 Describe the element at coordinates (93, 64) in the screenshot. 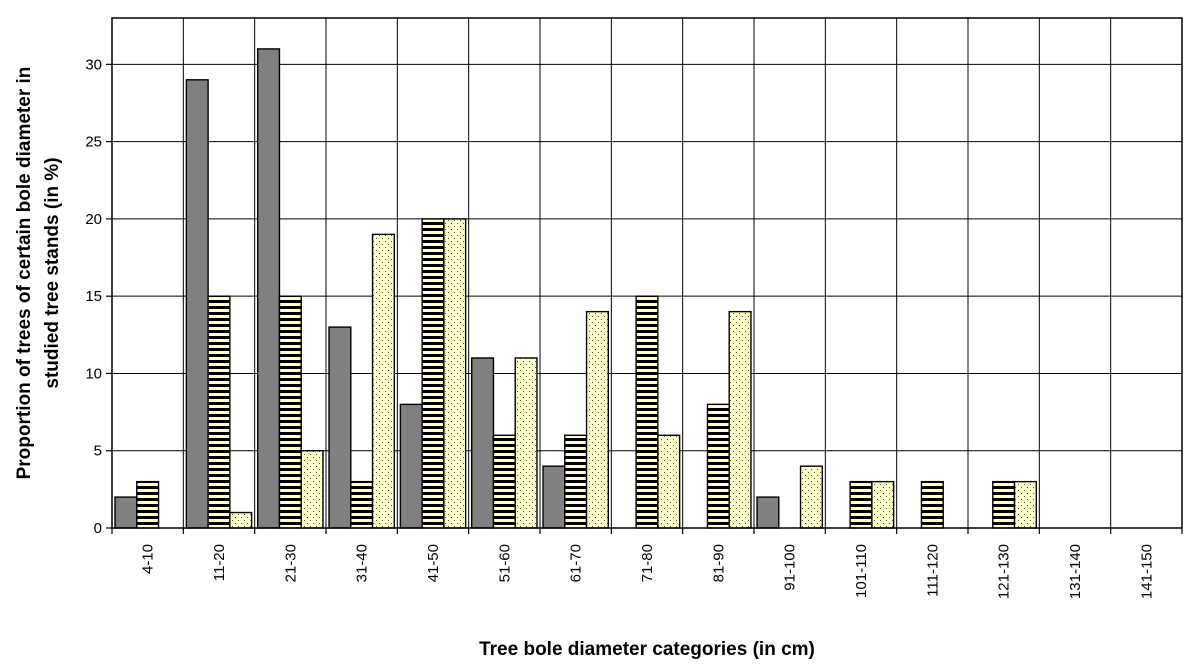

I see `y-tick-label: 30` at that location.